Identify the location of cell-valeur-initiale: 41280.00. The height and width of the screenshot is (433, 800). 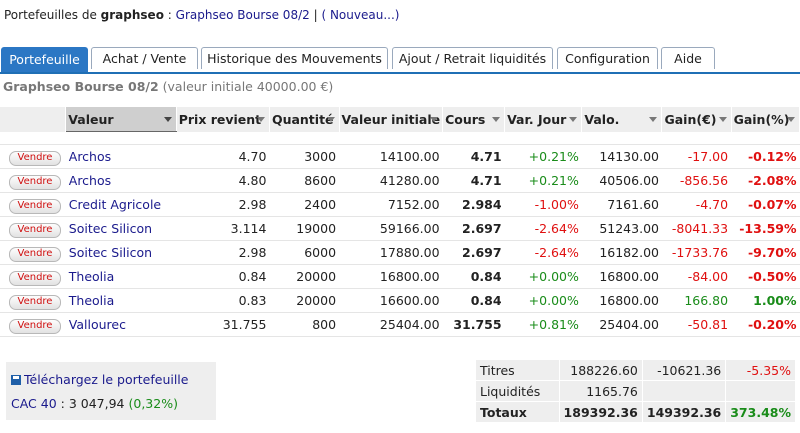
(391, 180).